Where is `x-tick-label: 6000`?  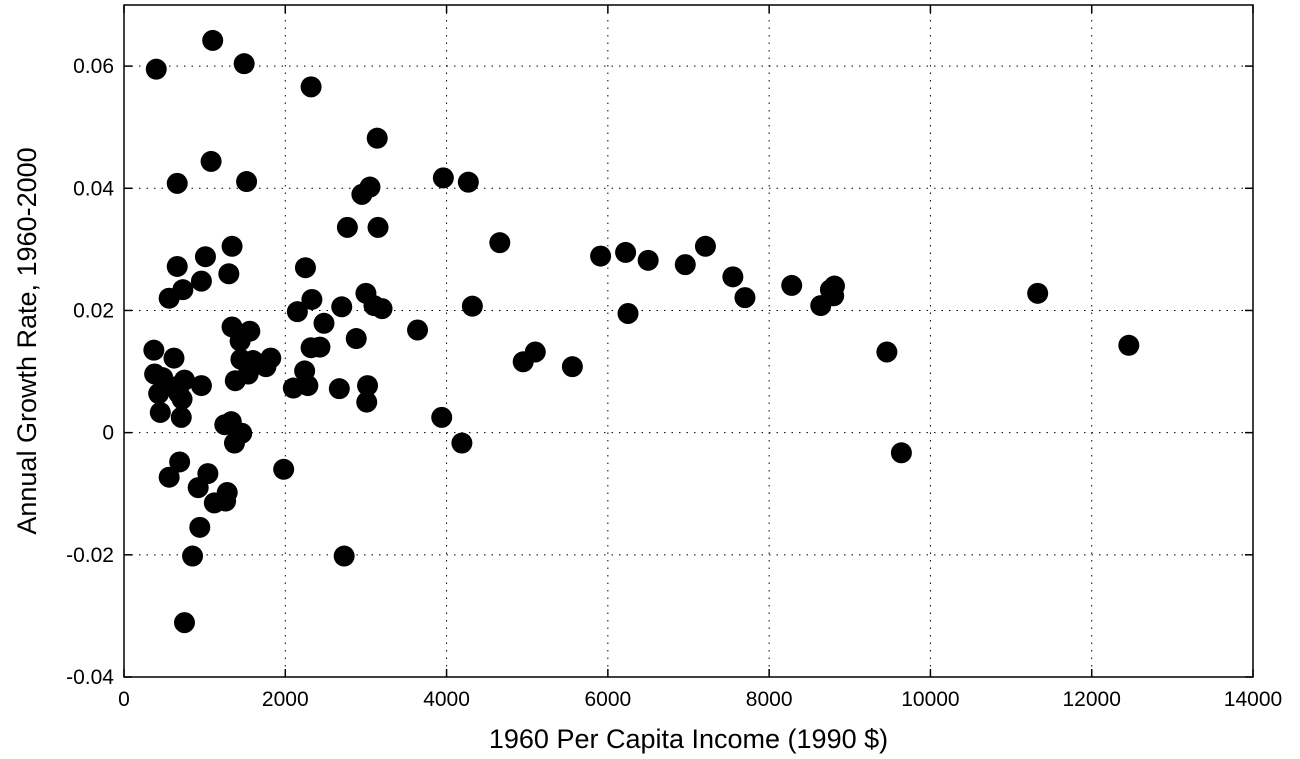
x-tick-label: 6000 is located at coordinates (607, 699).